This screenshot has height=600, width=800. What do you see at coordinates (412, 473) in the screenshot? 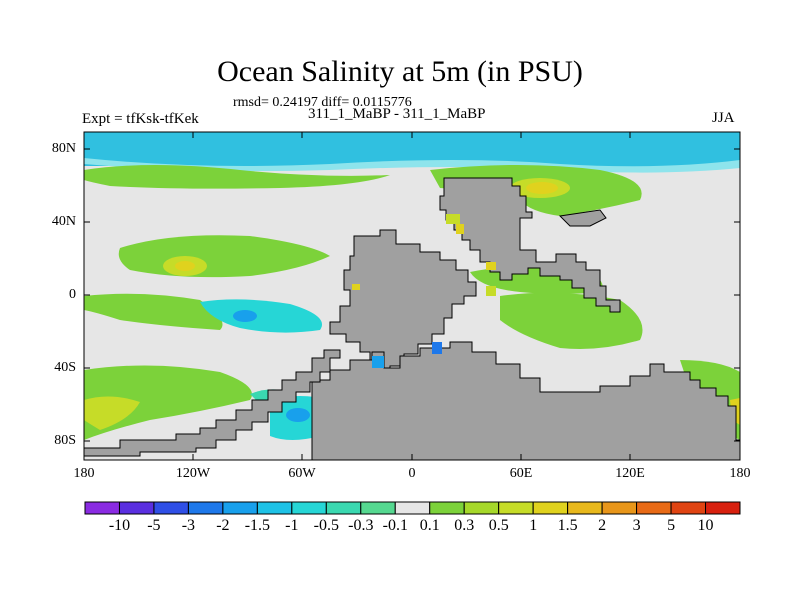
I see `lon-label: 0` at bounding box center [412, 473].